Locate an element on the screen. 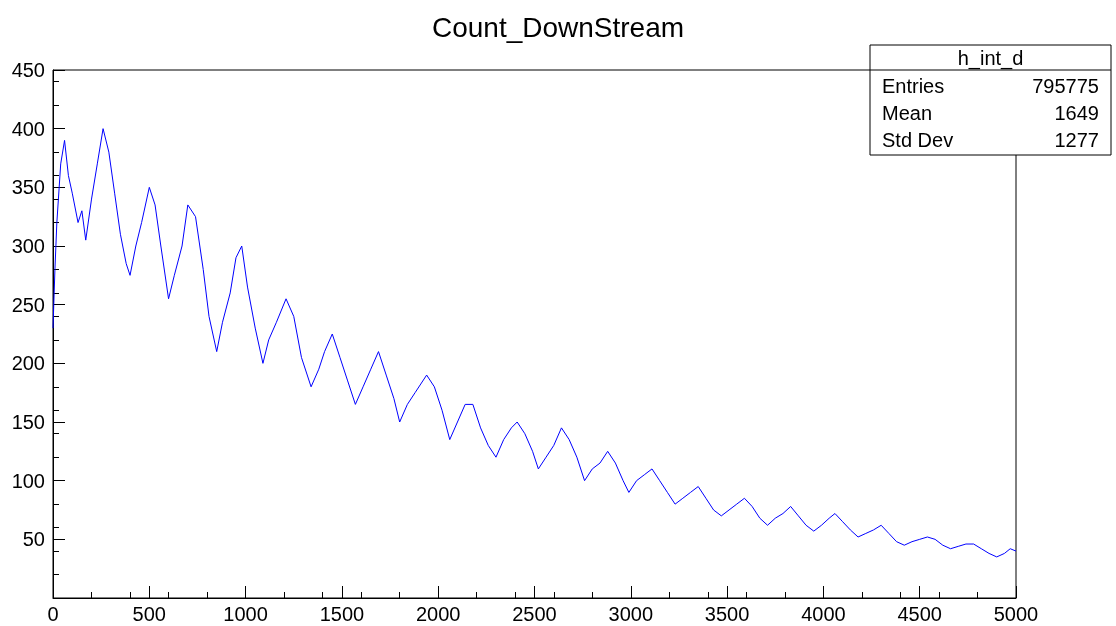  x-tick-label: 4500 is located at coordinates (919, 614).